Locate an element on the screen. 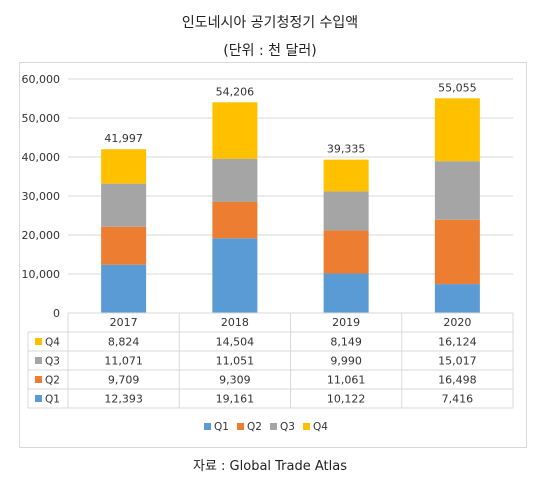 The width and height of the screenshot is (540, 481). table-legend-swatch-q1 is located at coordinates (38, 398).